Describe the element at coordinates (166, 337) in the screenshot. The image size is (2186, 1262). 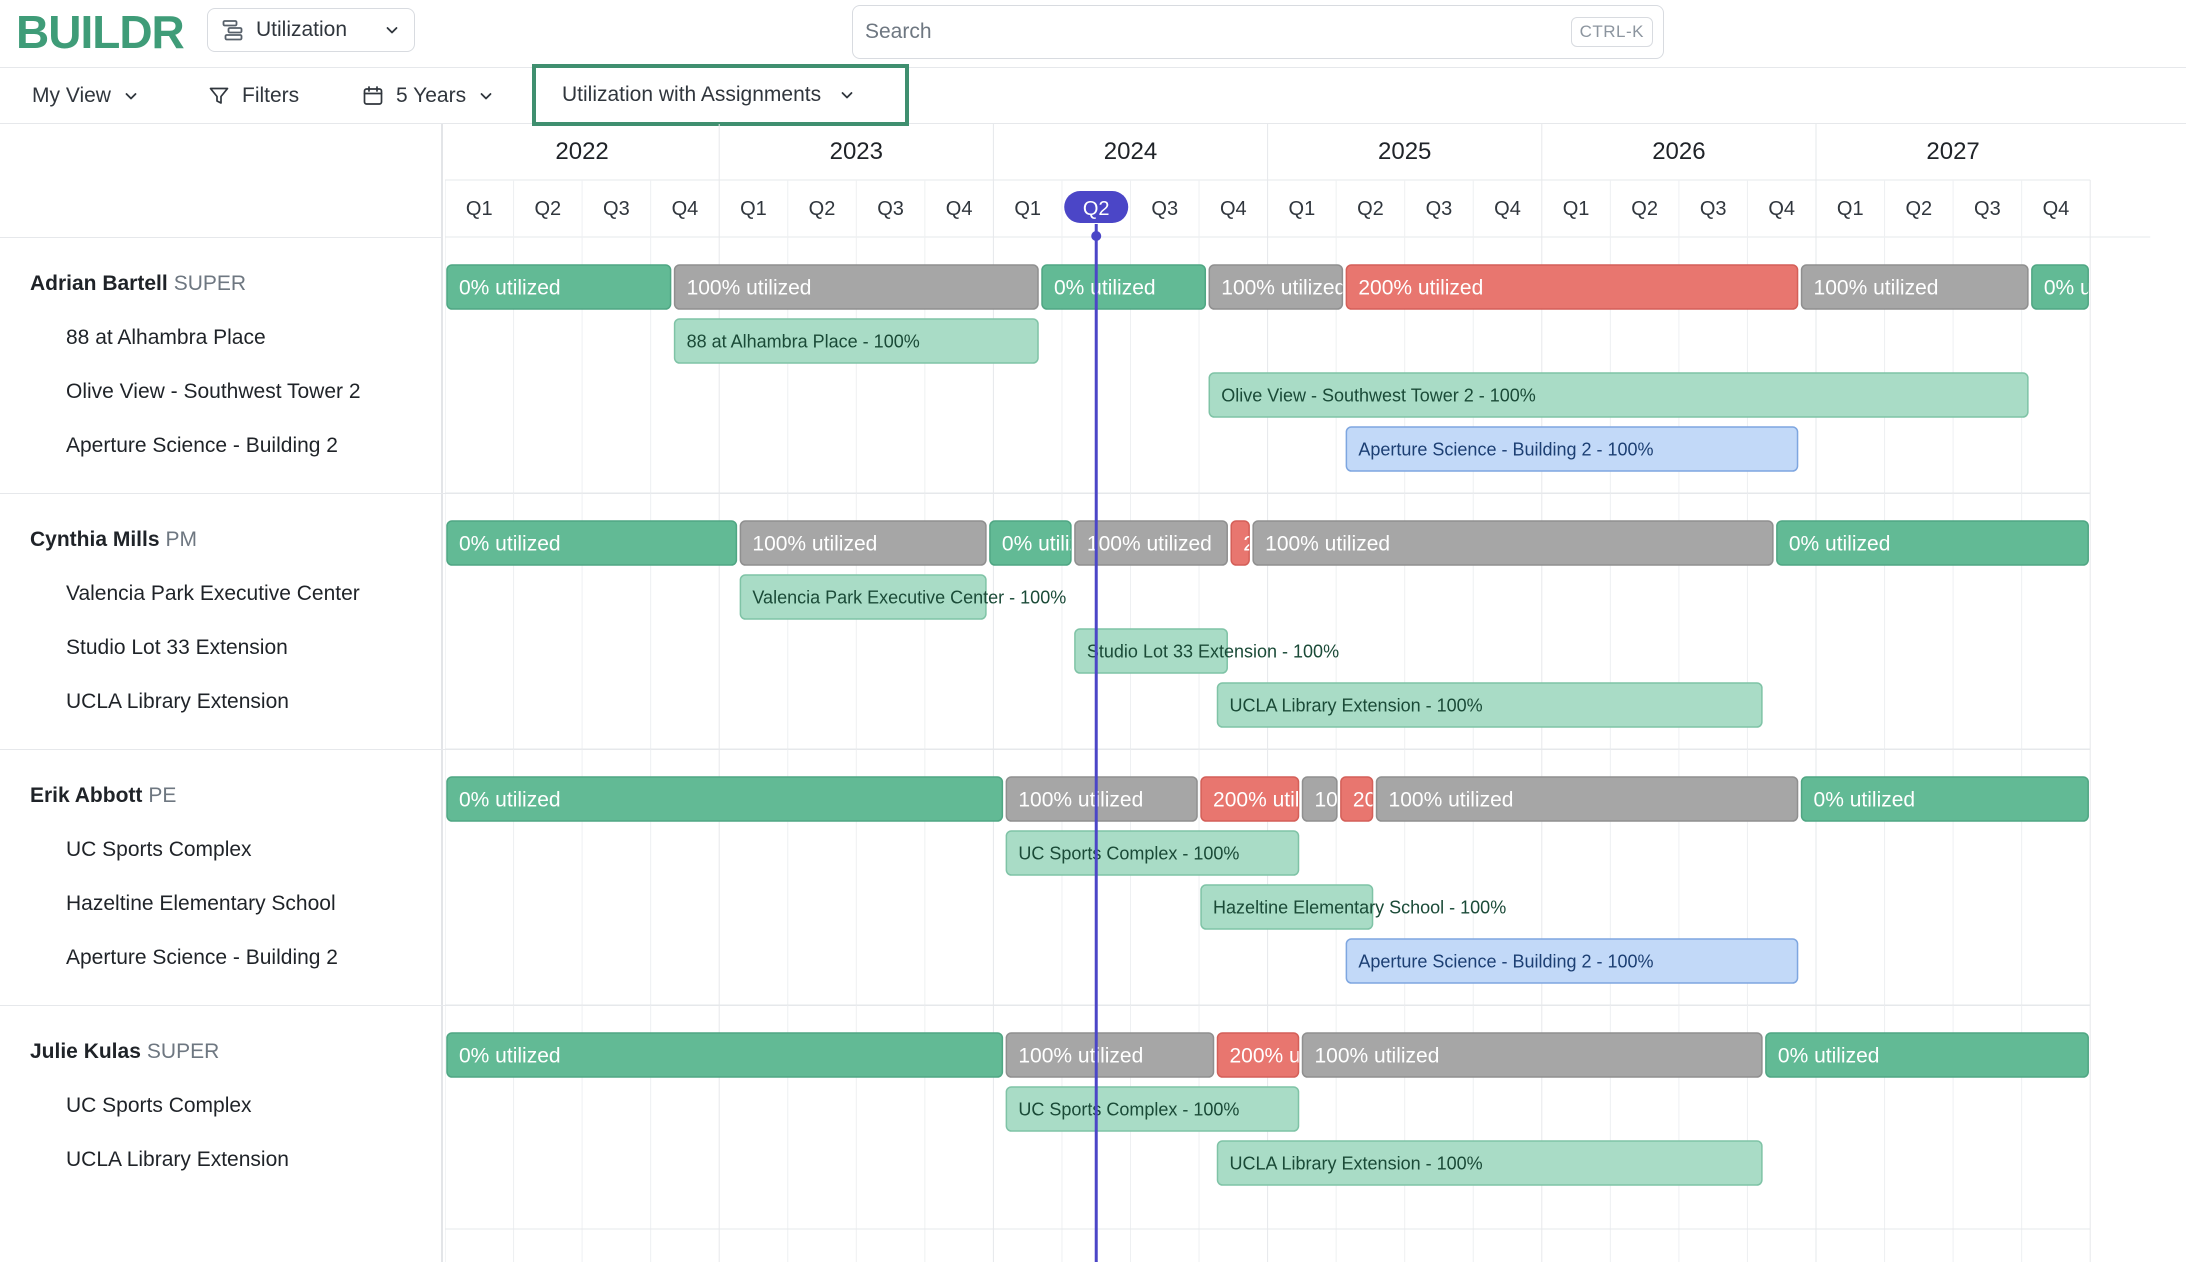
I see `project-row-label: 88 at Alhambra Place` at that location.